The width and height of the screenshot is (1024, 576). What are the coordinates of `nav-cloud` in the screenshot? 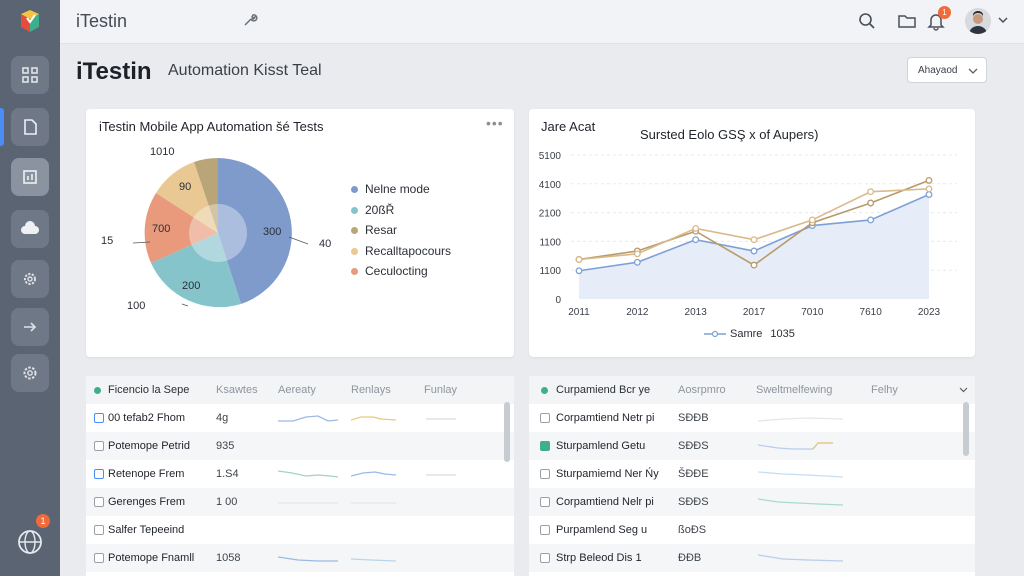 It's located at (30, 229).